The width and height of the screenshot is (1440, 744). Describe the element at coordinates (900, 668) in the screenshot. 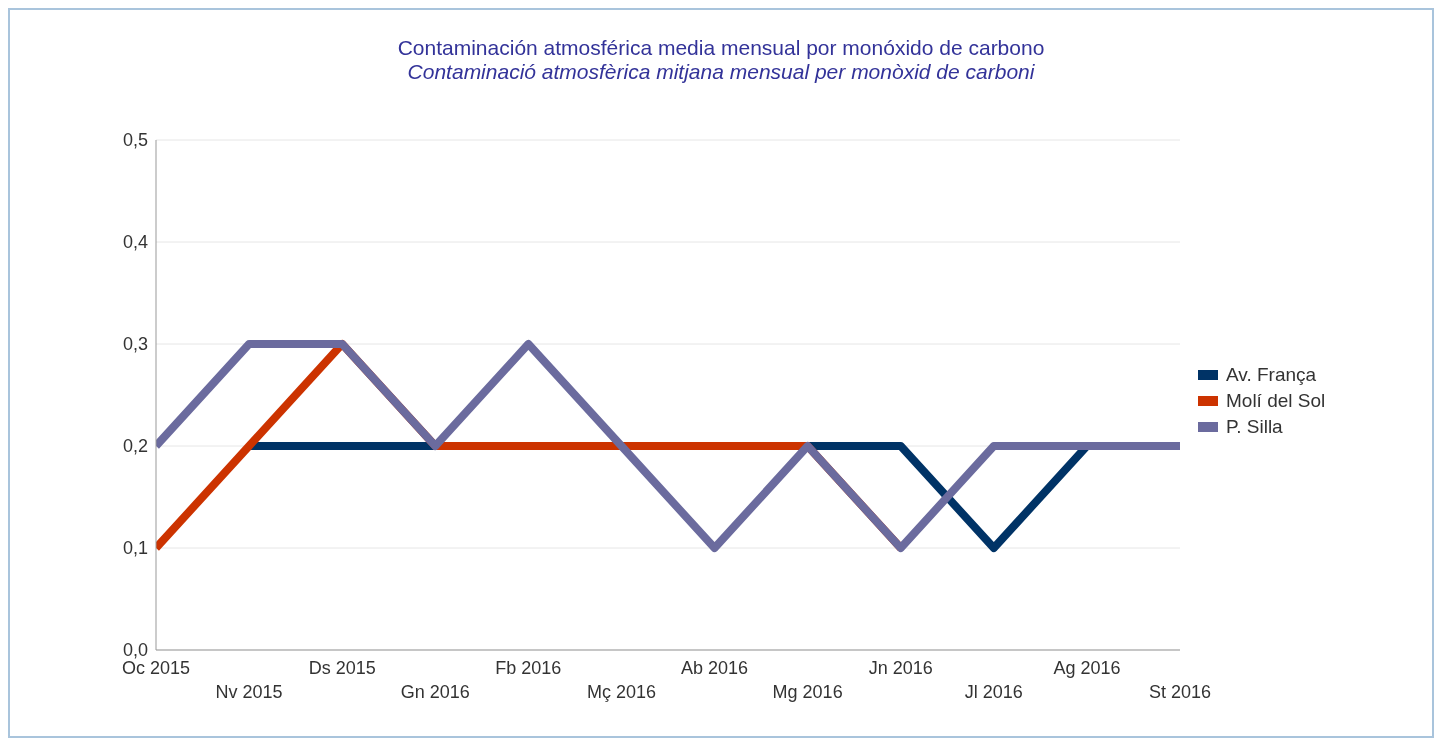

I see `x-tick-label: Jn 2016` at that location.